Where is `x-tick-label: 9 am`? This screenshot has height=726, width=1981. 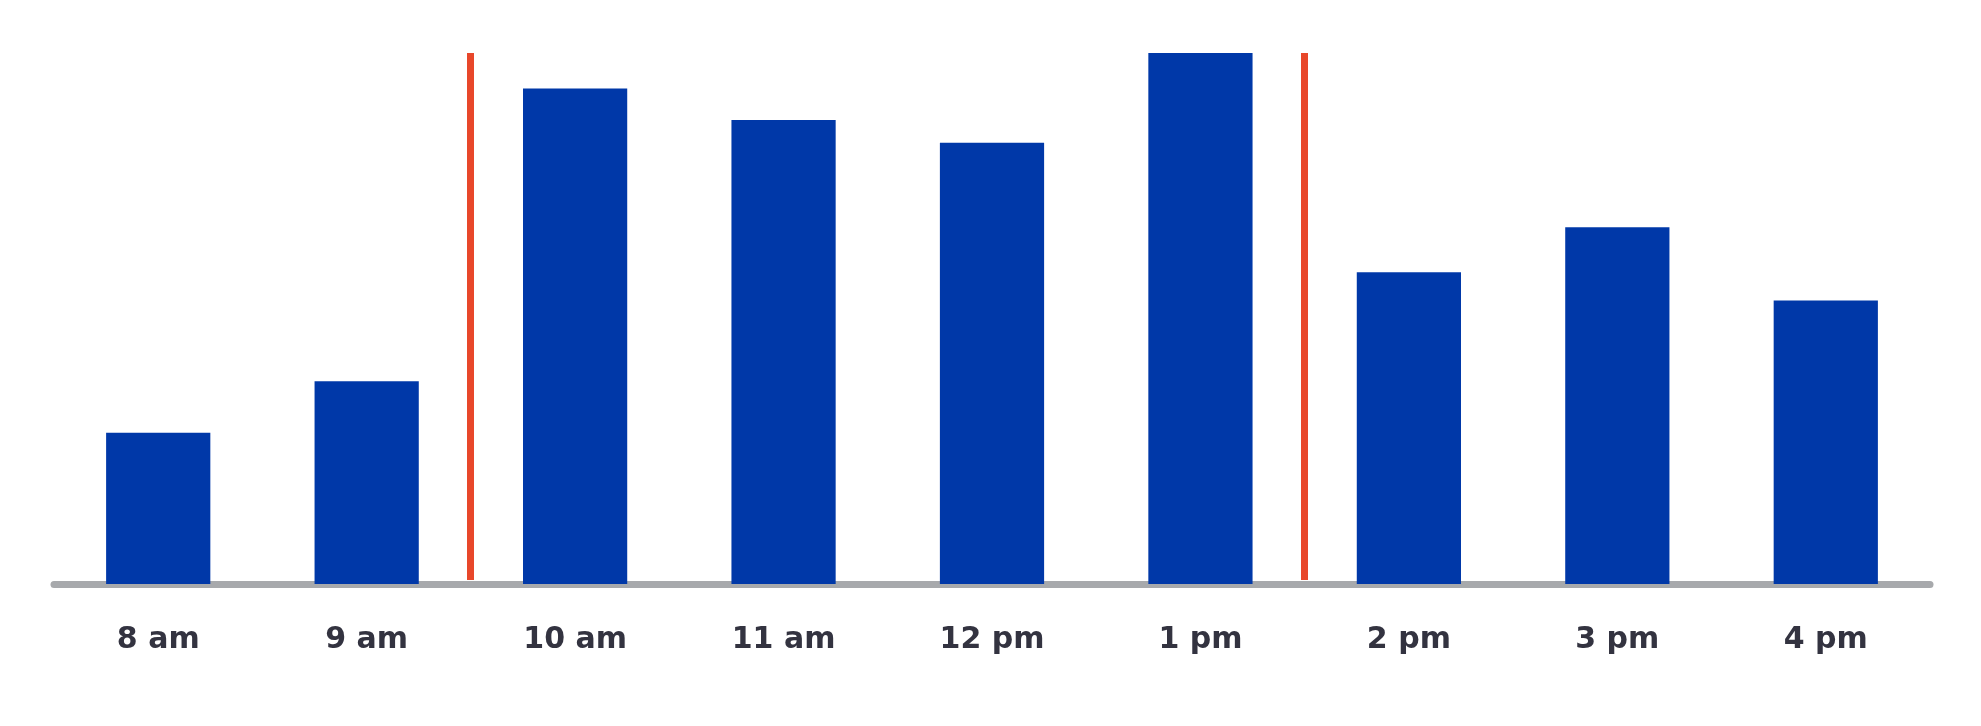 x-tick-label: 9 am is located at coordinates (367, 637).